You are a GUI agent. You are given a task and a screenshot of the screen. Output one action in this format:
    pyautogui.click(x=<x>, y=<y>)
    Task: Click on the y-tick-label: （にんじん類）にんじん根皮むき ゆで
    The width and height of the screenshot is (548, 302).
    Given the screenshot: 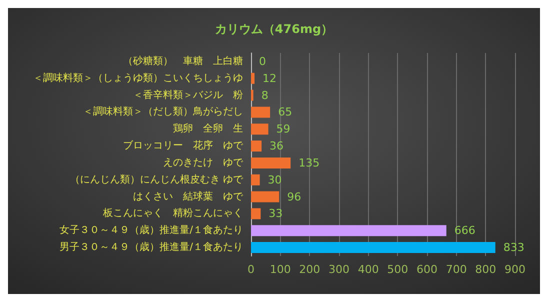 What is the action you would take?
    pyautogui.click(x=157, y=179)
    